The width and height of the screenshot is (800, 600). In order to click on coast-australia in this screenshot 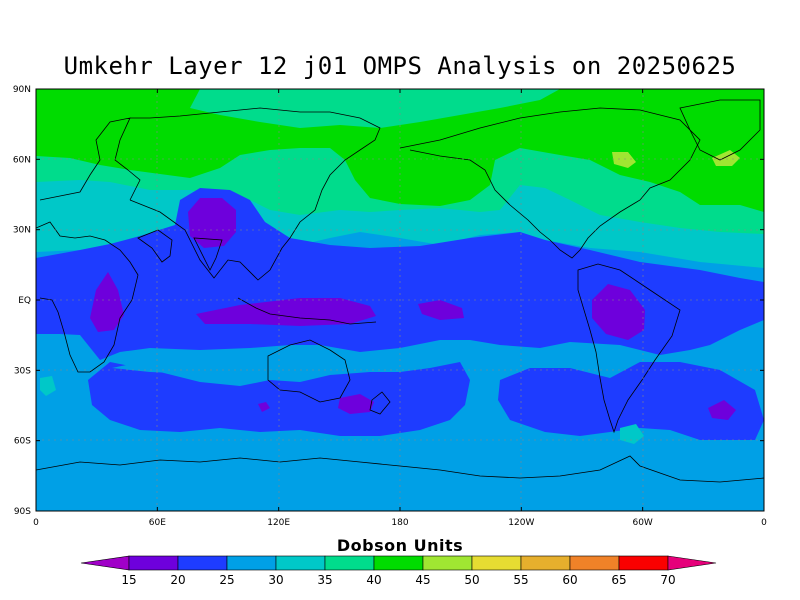, I will do `click(309, 371)`.